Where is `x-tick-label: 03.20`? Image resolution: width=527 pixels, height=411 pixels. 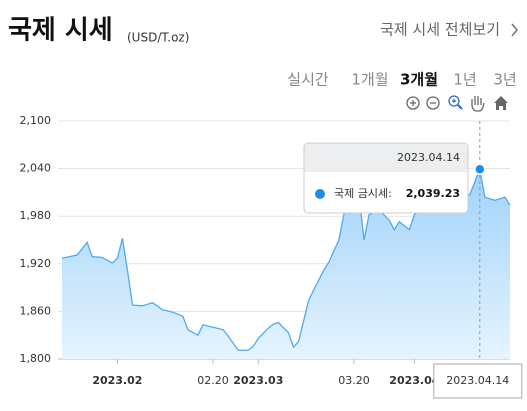
x-tick-label: 03.20 is located at coordinates (354, 380).